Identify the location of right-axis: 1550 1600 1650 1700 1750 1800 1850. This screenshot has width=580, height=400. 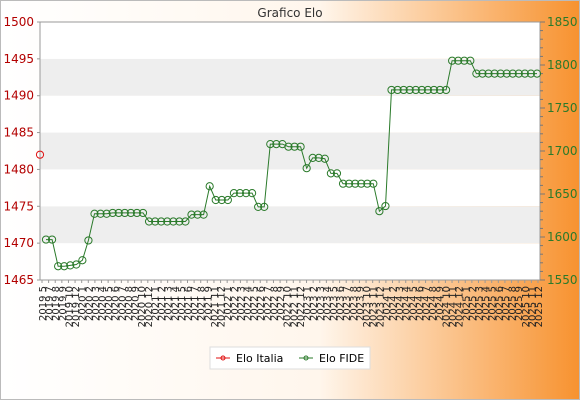
(559, 151).